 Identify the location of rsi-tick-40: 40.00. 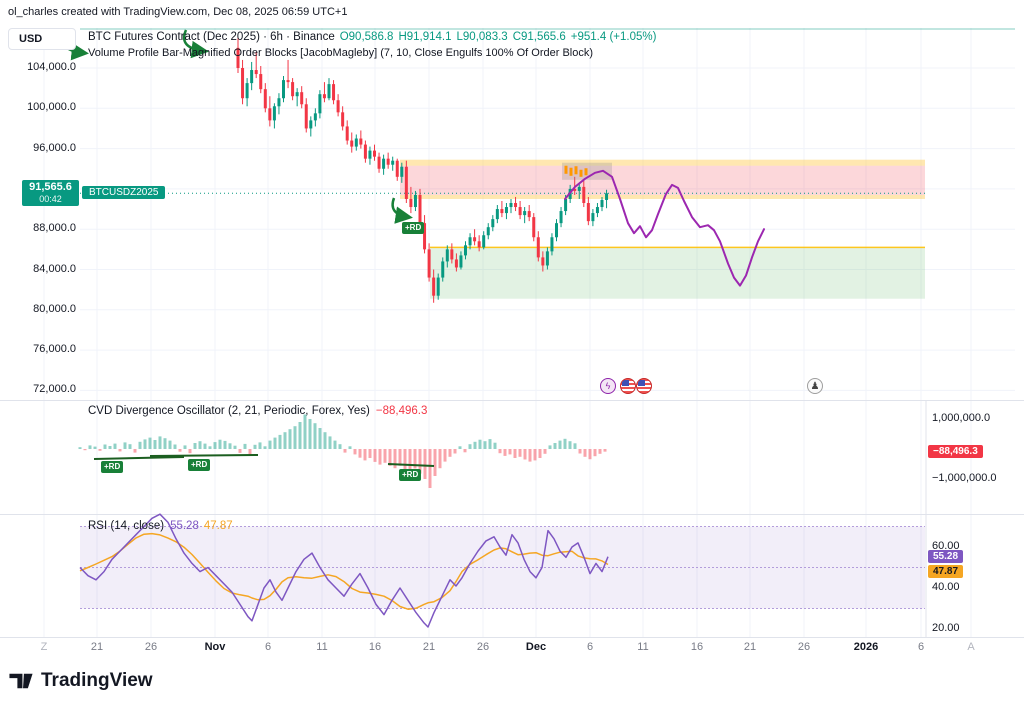
(946, 587).